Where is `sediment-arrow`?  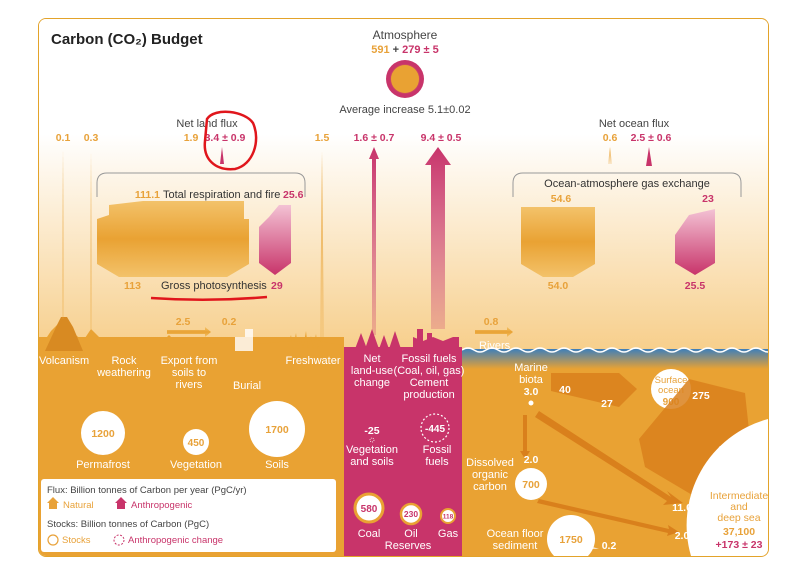
sediment-arrow is located at coordinates (589, 548).